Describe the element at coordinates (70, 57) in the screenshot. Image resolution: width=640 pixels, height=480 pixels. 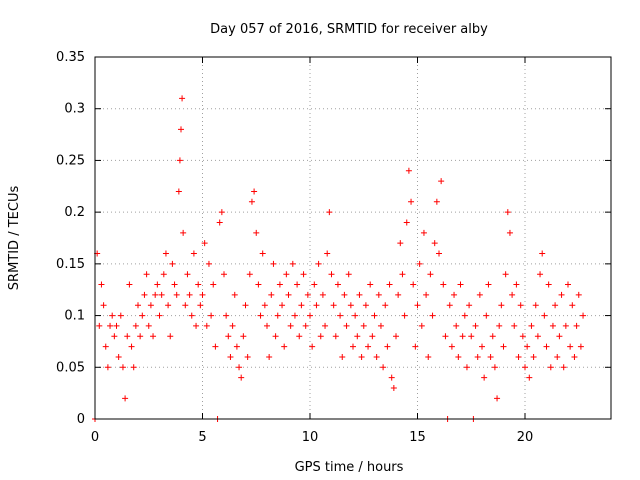
I see `y-tick-label: 0.35` at that location.